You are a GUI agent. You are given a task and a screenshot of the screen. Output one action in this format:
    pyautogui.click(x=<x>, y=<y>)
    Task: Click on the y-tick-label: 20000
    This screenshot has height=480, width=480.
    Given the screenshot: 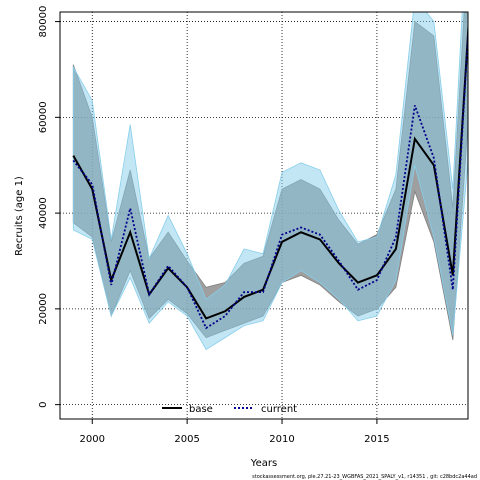 What is the action you would take?
    pyautogui.click(x=43, y=309)
    